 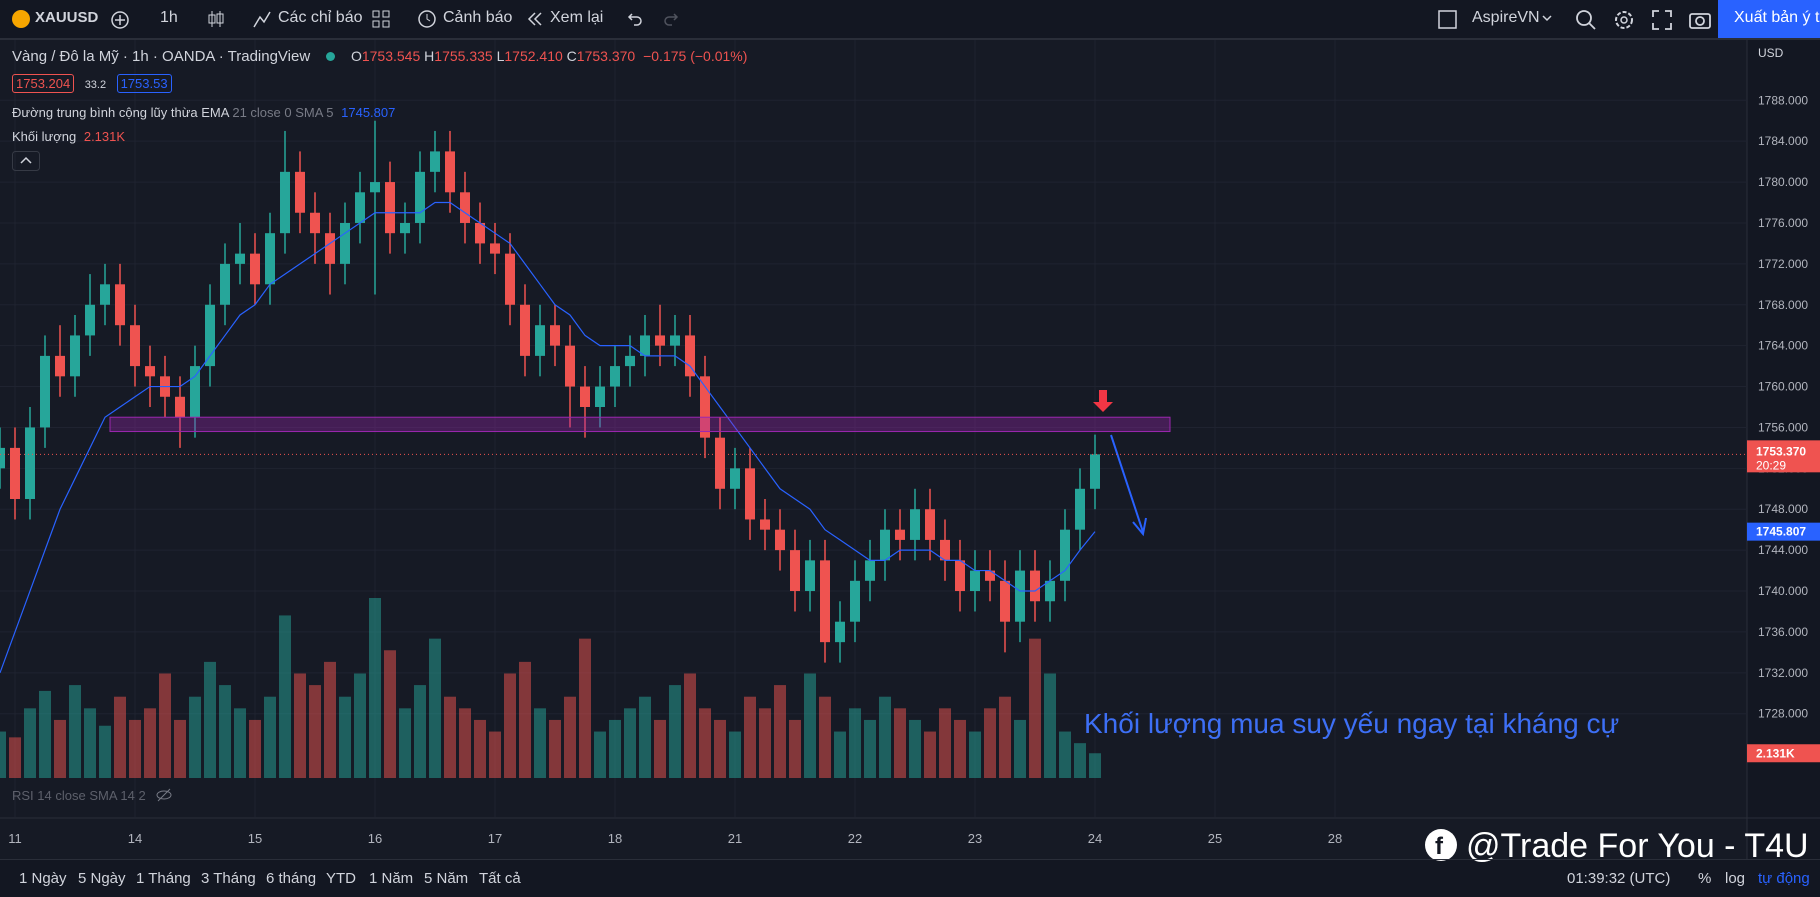 What do you see at coordinates (1705, 878) in the screenshot?
I see `scale-button: %` at bounding box center [1705, 878].